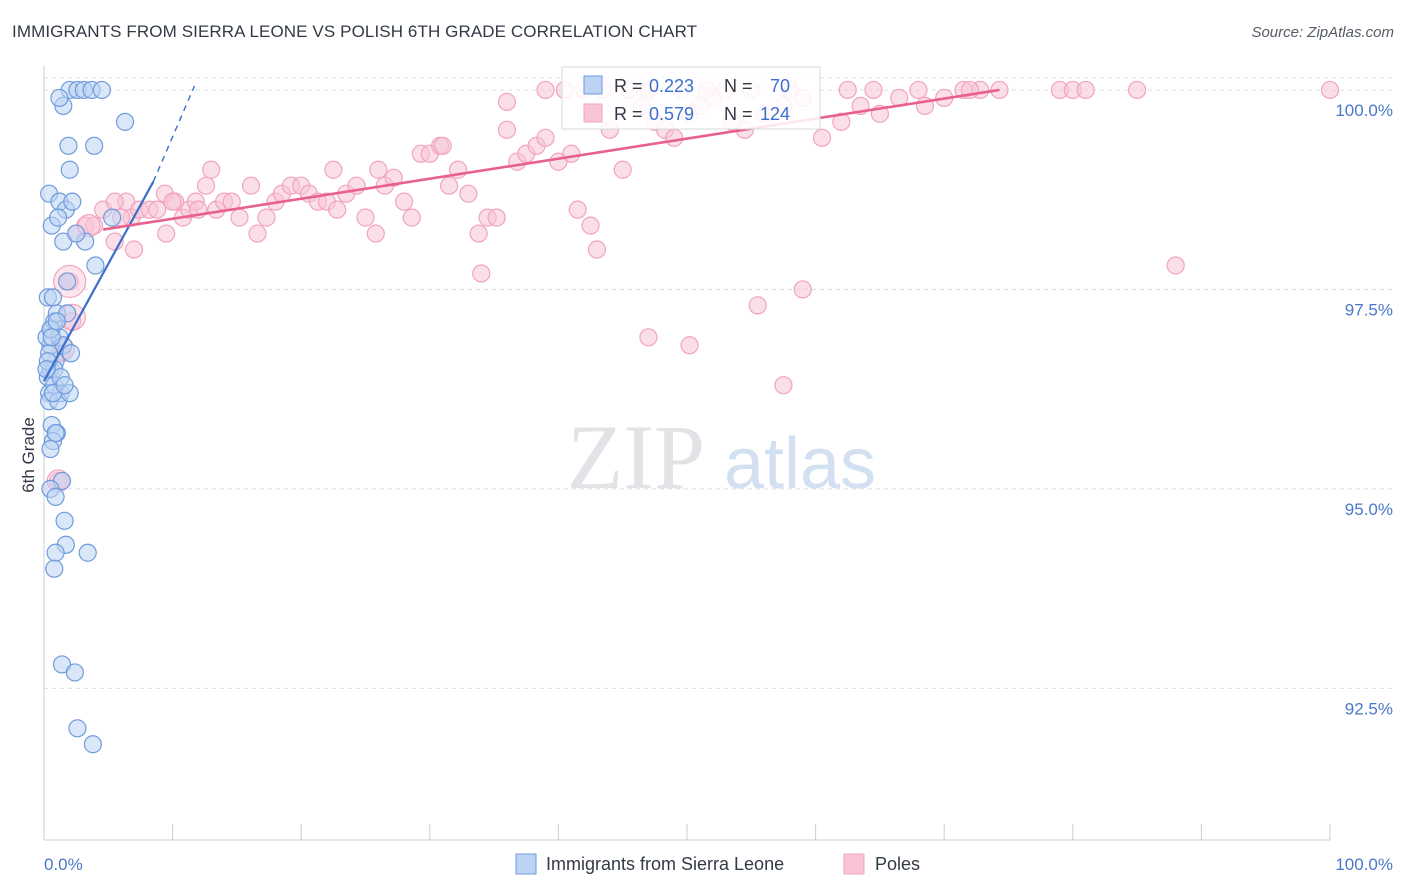 Image resolution: width=1406 pixels, height=892 pixels. What do you see at coordinates (1364, 110) in the screenshot?
I see `y-tick-label-0: 100.0%` at bounding box center [1364, 110].